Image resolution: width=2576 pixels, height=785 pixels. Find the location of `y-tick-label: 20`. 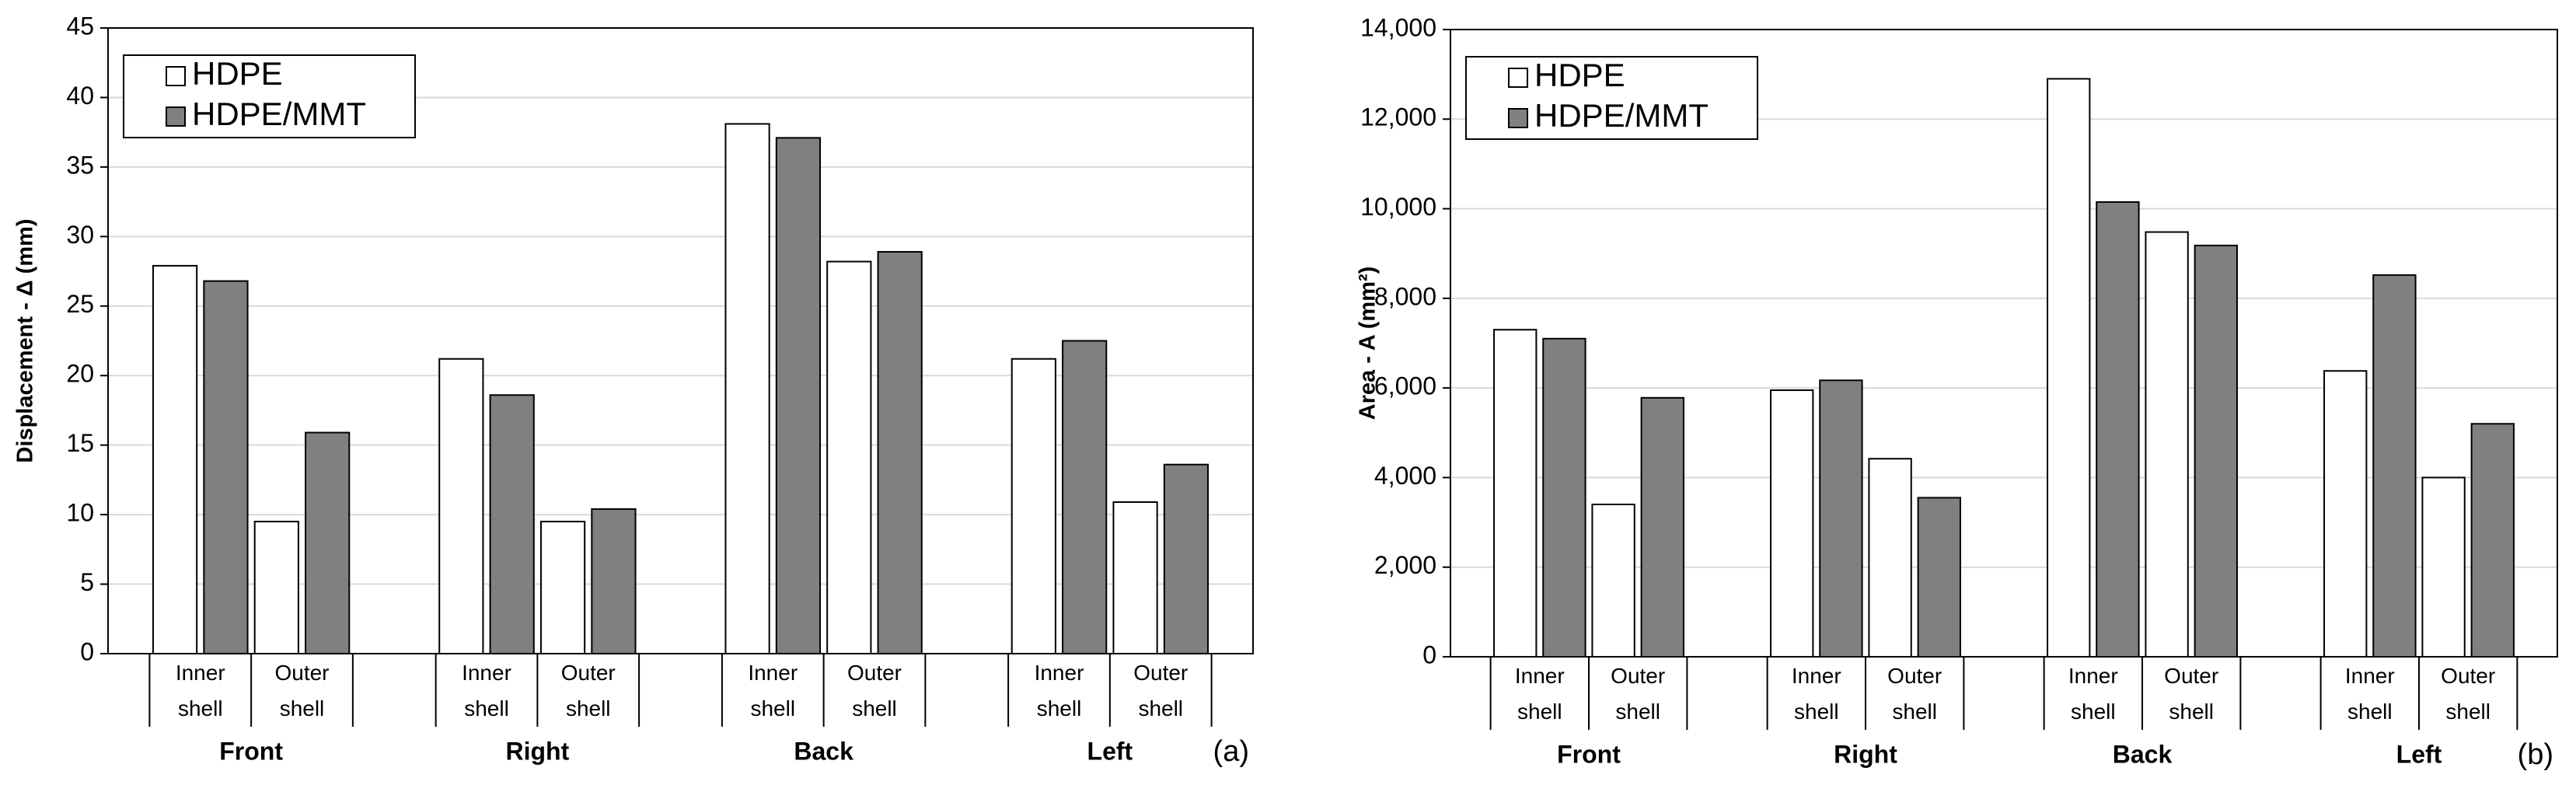

y-tick-label: 20 is located at coordinates (80, 374).